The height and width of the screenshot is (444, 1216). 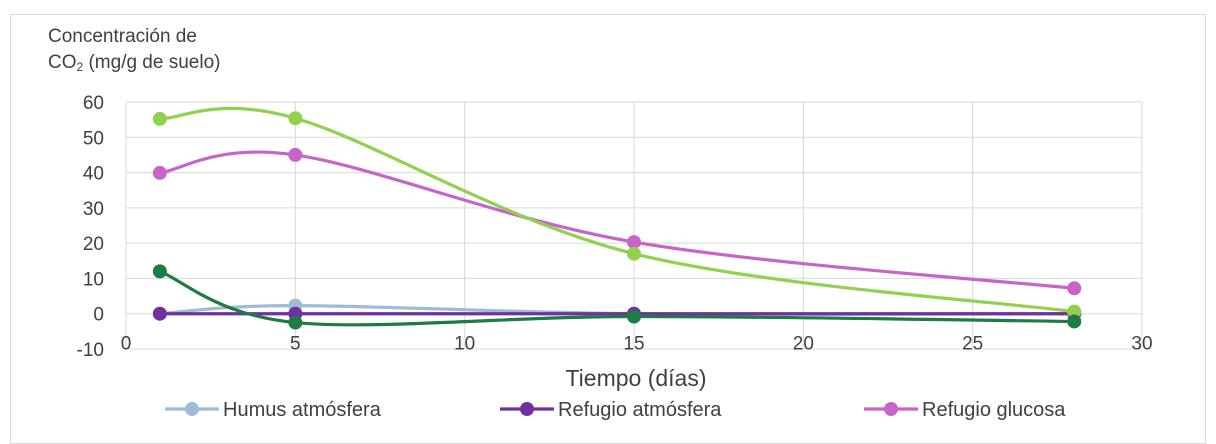 I want to click on x-tick-label: 25, so click(x=972, y=344).